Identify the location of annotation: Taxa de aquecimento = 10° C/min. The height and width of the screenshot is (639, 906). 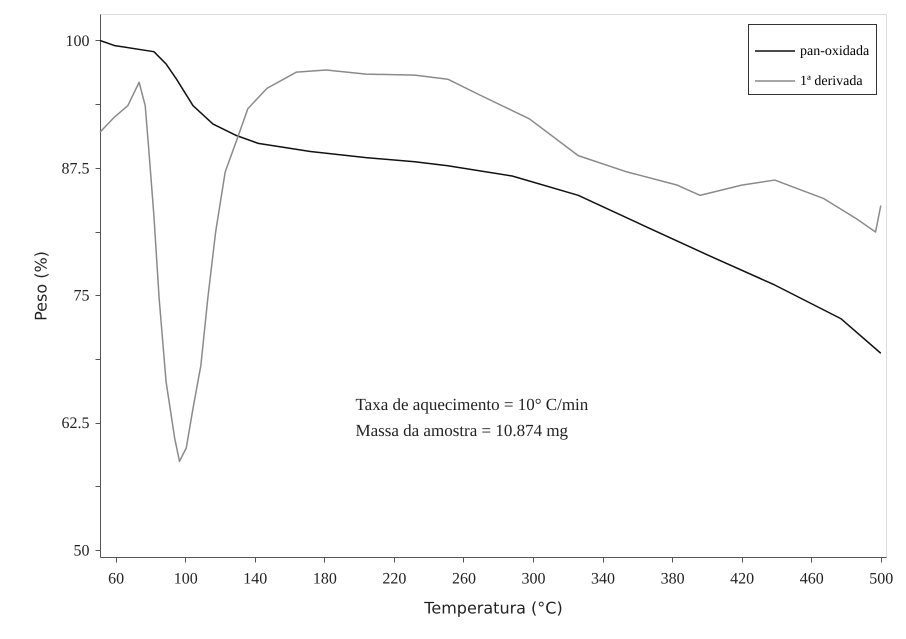
(472, 404).